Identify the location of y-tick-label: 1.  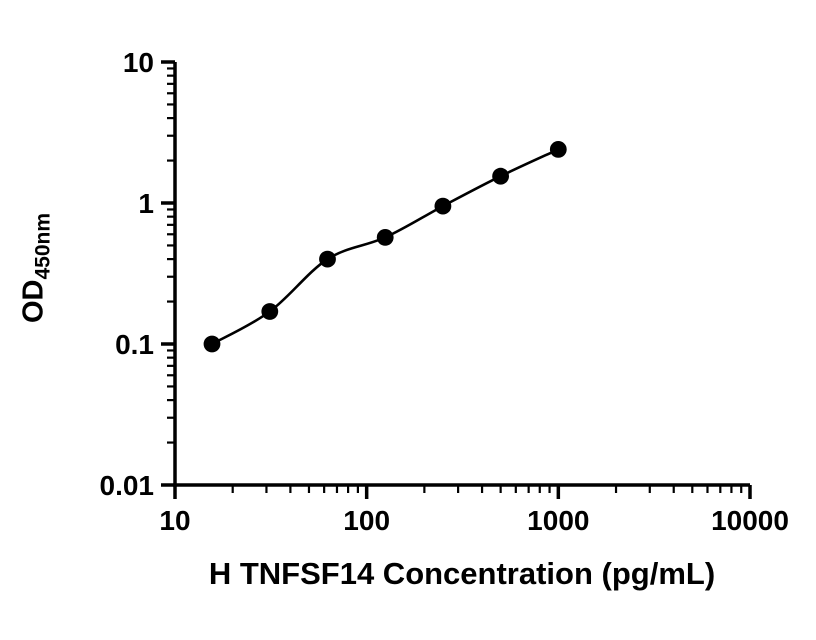
(146, 203).